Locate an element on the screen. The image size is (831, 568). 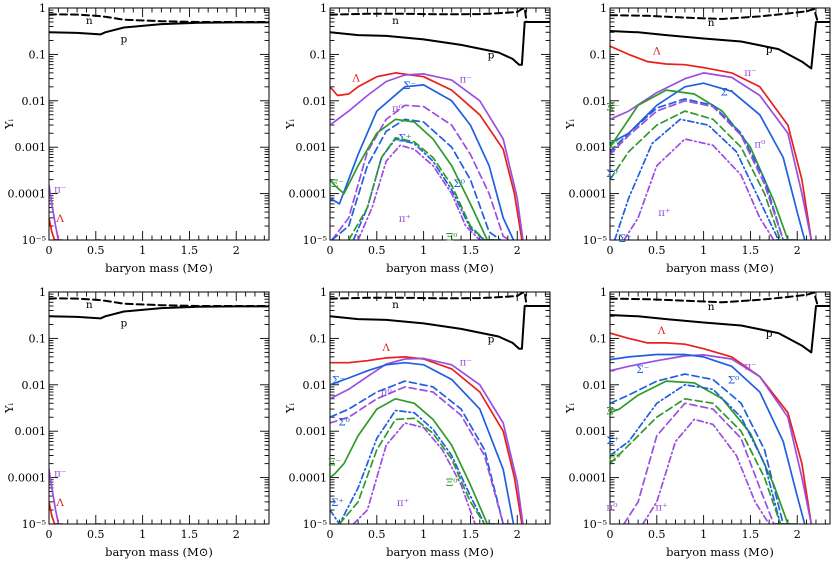
y-tick-label: 1 is located at coordinates (603, 8).